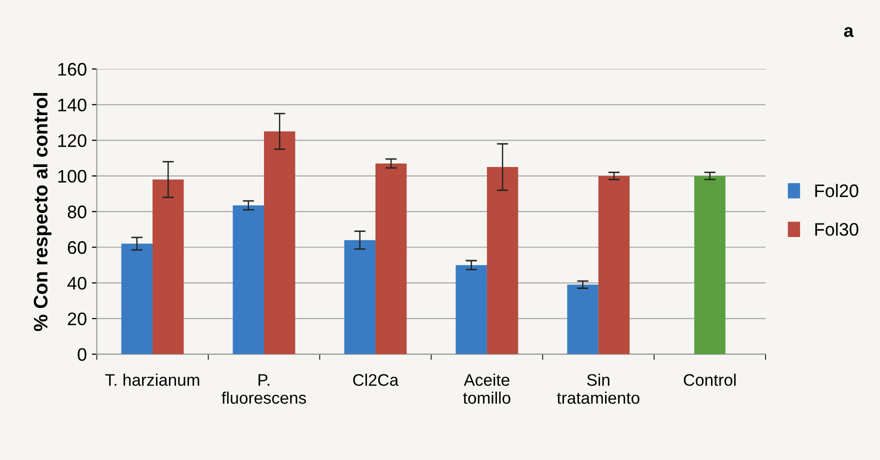 The image size is (880, 460). Describe the element at coordinates (264, 389) in the screenshot. I see `x-tick-label: P. fluorescens` at that location.